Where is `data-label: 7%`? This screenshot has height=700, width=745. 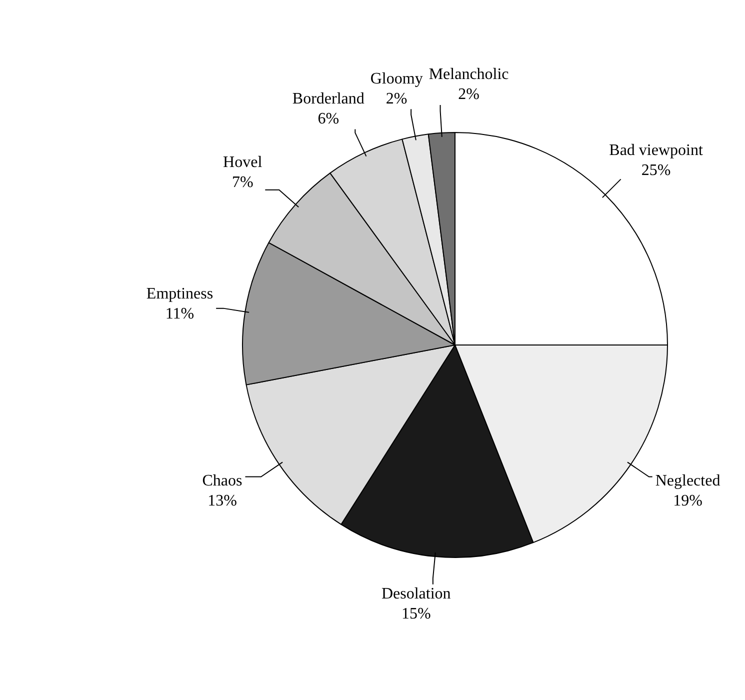 data-label: 7% is located at coordinates (243, 182).